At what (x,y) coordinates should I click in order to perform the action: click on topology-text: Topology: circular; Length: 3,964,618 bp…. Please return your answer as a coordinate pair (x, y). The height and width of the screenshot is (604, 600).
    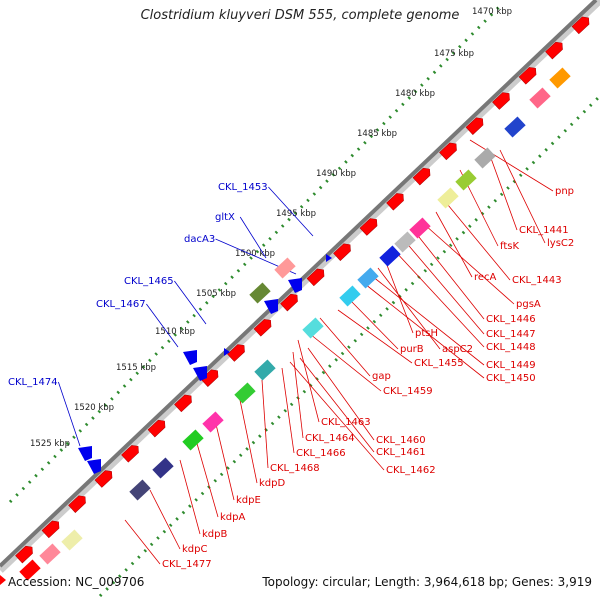
    Looking at the image, I should click on (427, 582).